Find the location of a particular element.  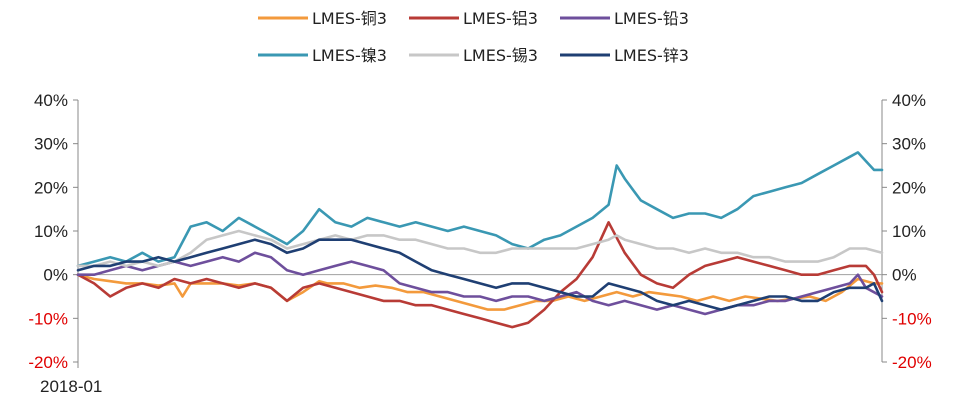

y-tick-label-left: 30% is located at coordinates (51, 144).